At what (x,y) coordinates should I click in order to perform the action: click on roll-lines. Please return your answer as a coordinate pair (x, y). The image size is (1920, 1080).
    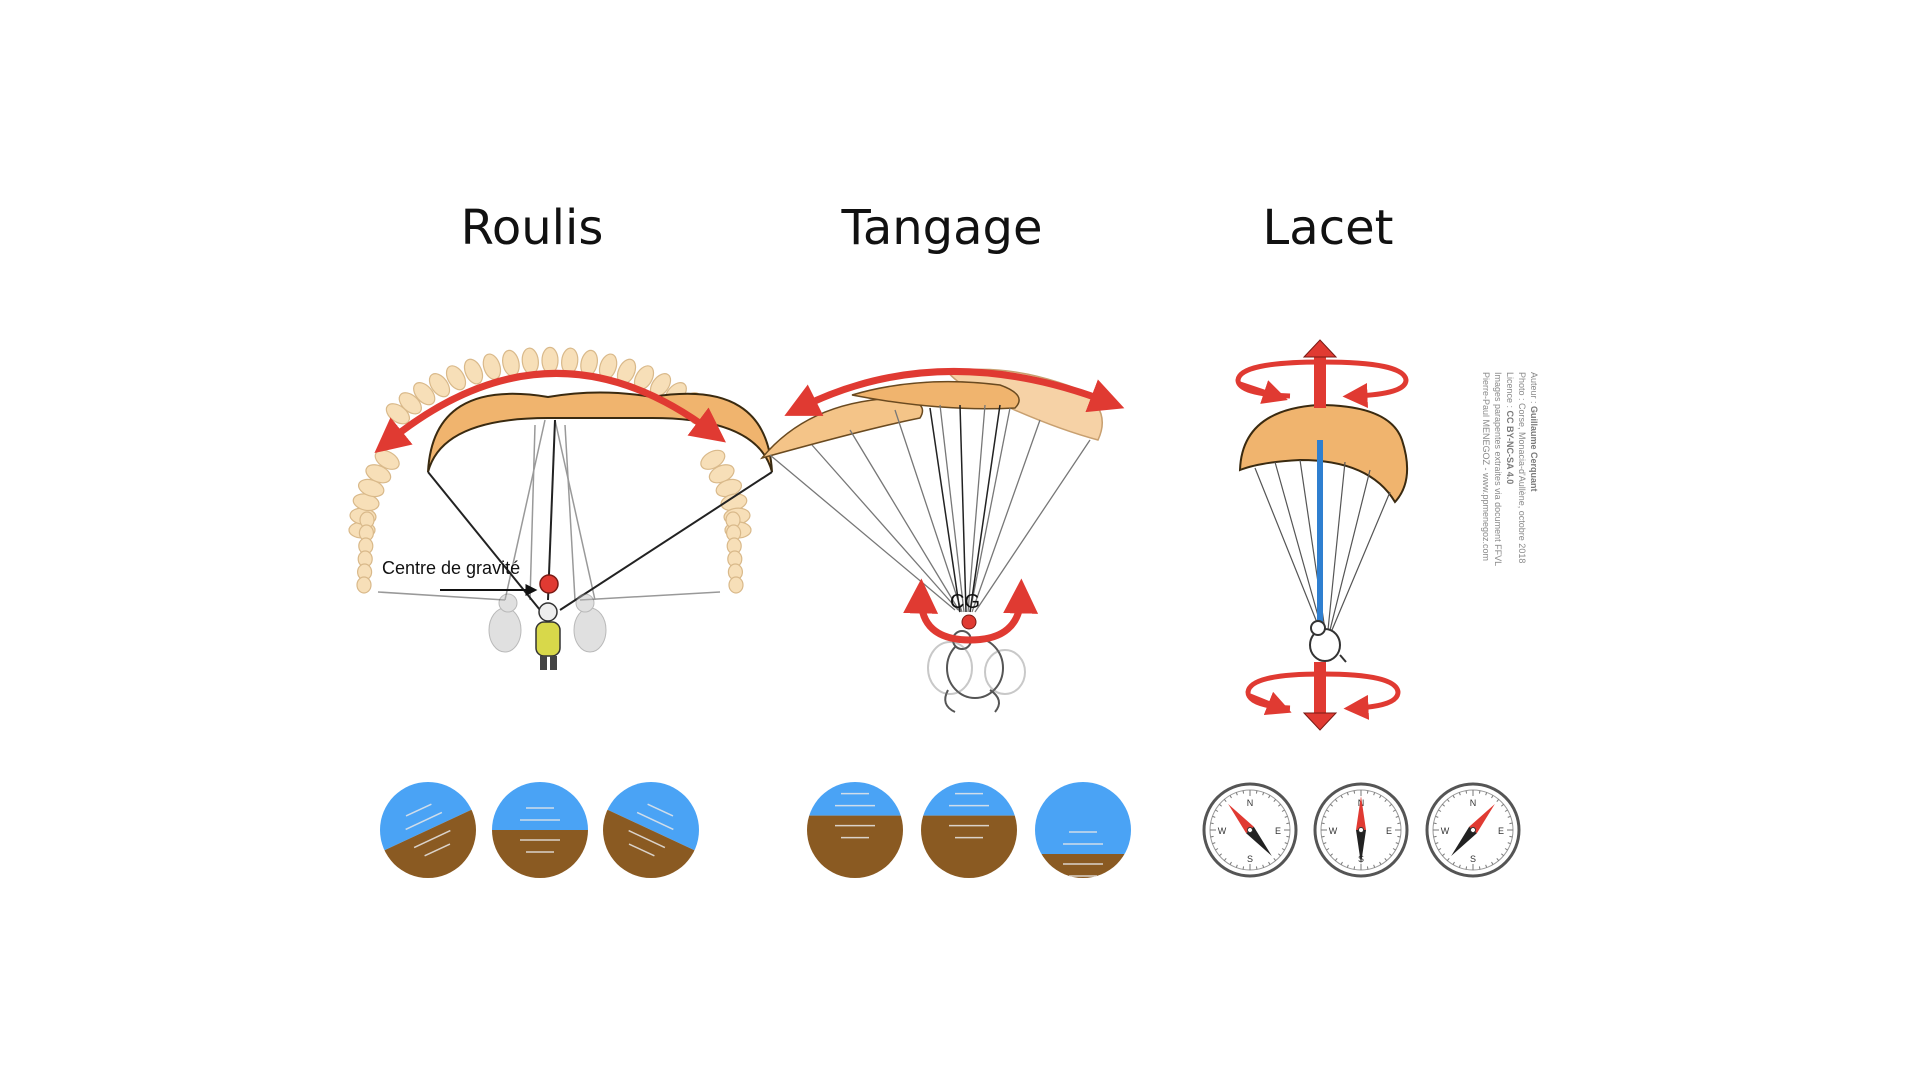
    Looking at the image, I should click on (549, 510).